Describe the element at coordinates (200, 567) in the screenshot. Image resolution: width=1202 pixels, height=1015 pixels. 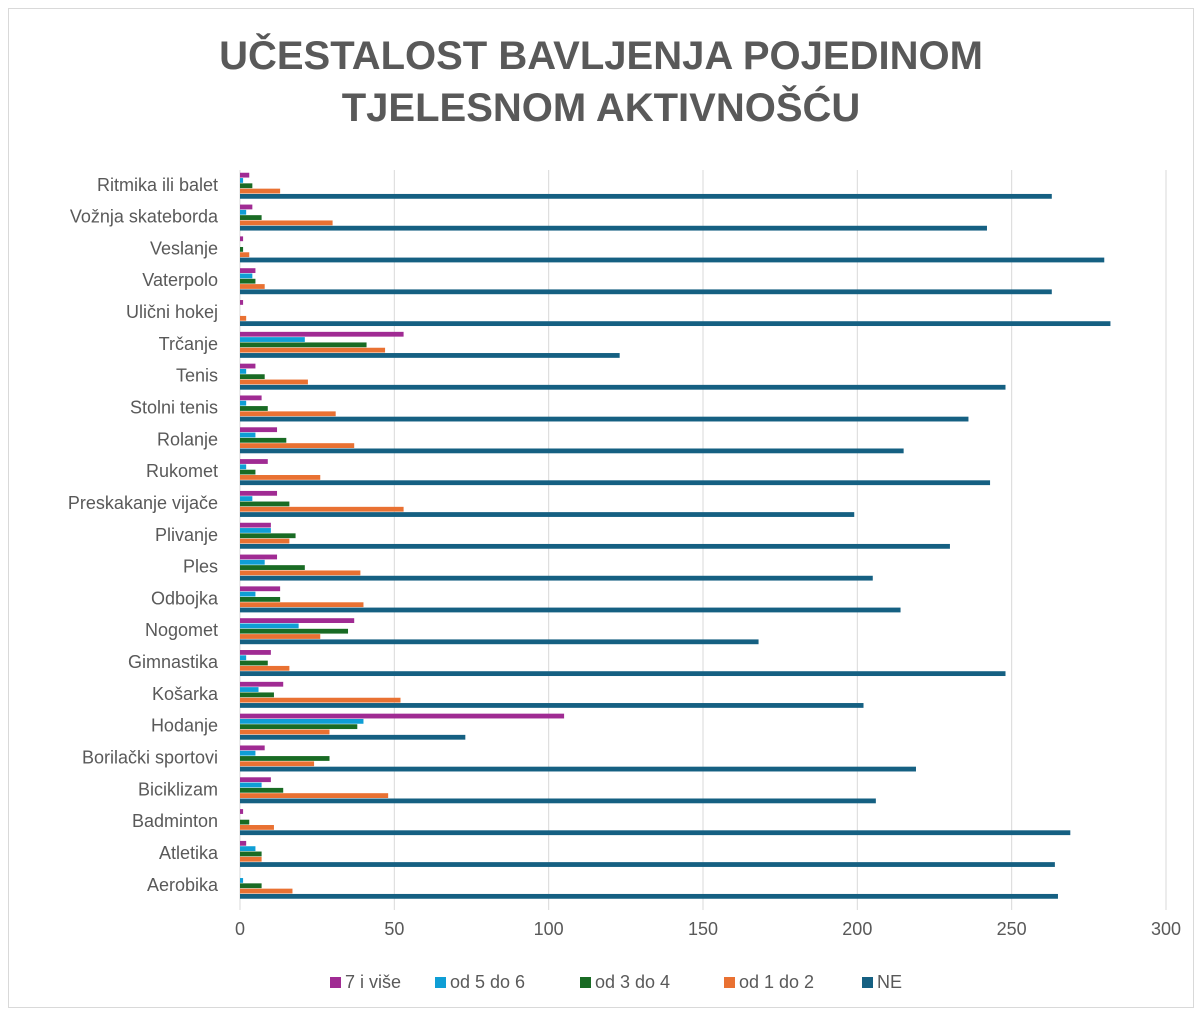
I see `y-tick-label: Ples` at that location.